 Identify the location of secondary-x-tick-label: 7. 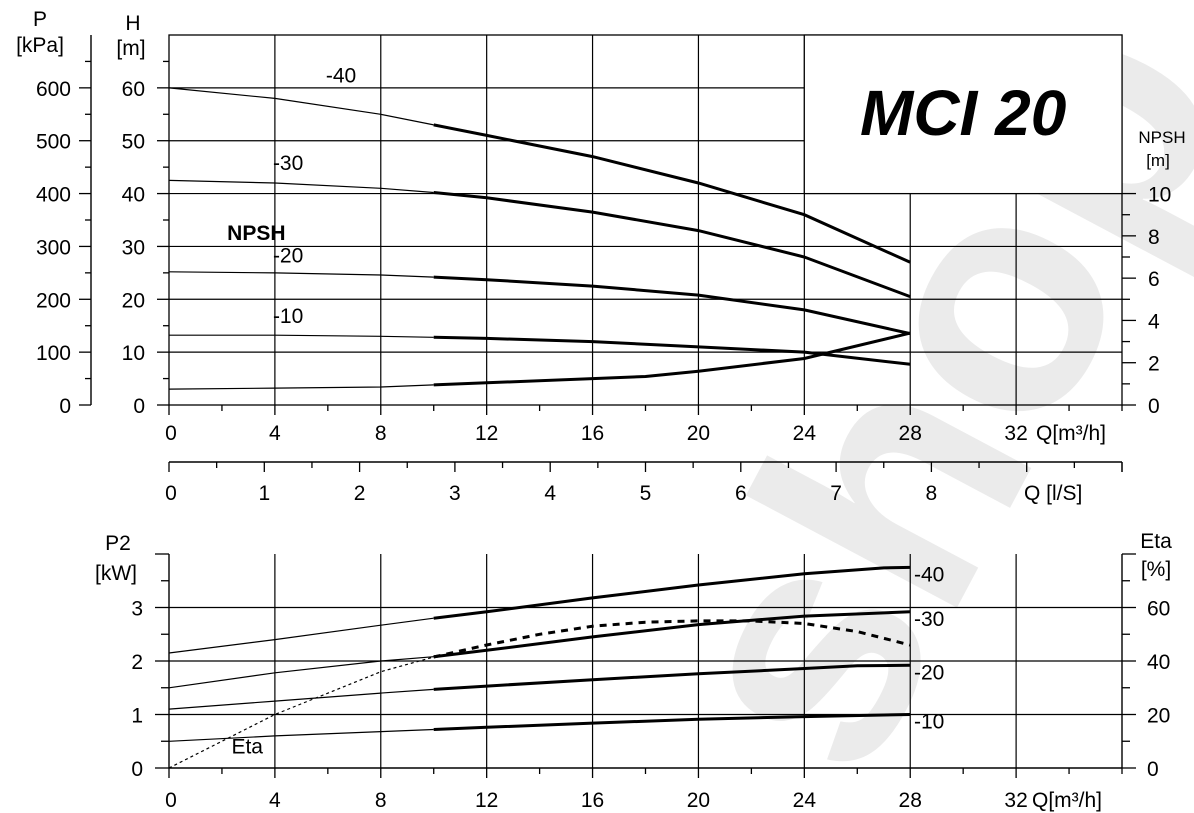
(836, 493).